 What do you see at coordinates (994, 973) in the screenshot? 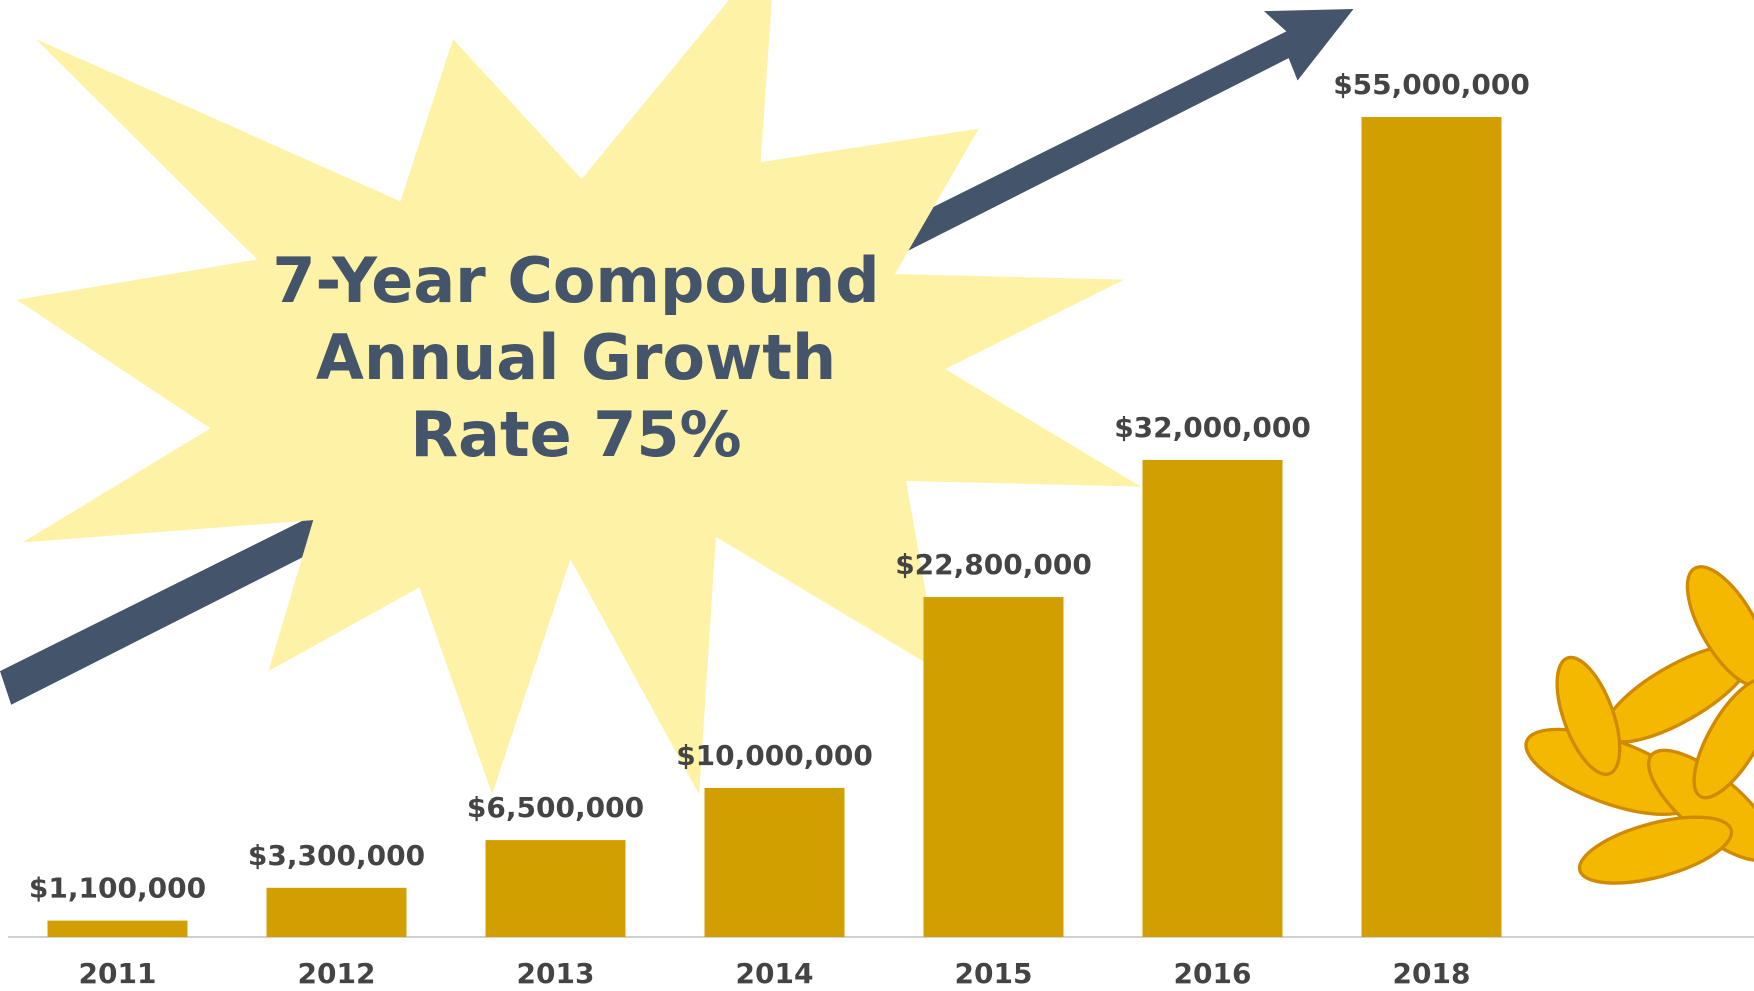
I see `x-tick-label: 2015` at bounding box center [994, 973].